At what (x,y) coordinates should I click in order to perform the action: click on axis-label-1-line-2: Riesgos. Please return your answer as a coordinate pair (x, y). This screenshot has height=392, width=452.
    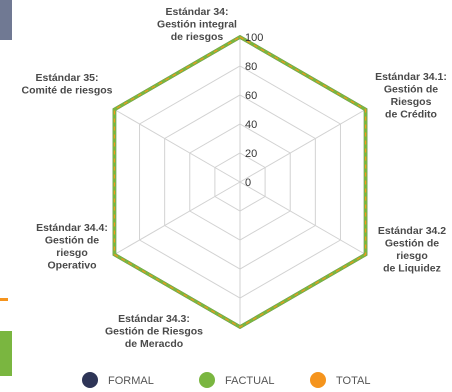
    Looking at the image, I should click on (411, 102).